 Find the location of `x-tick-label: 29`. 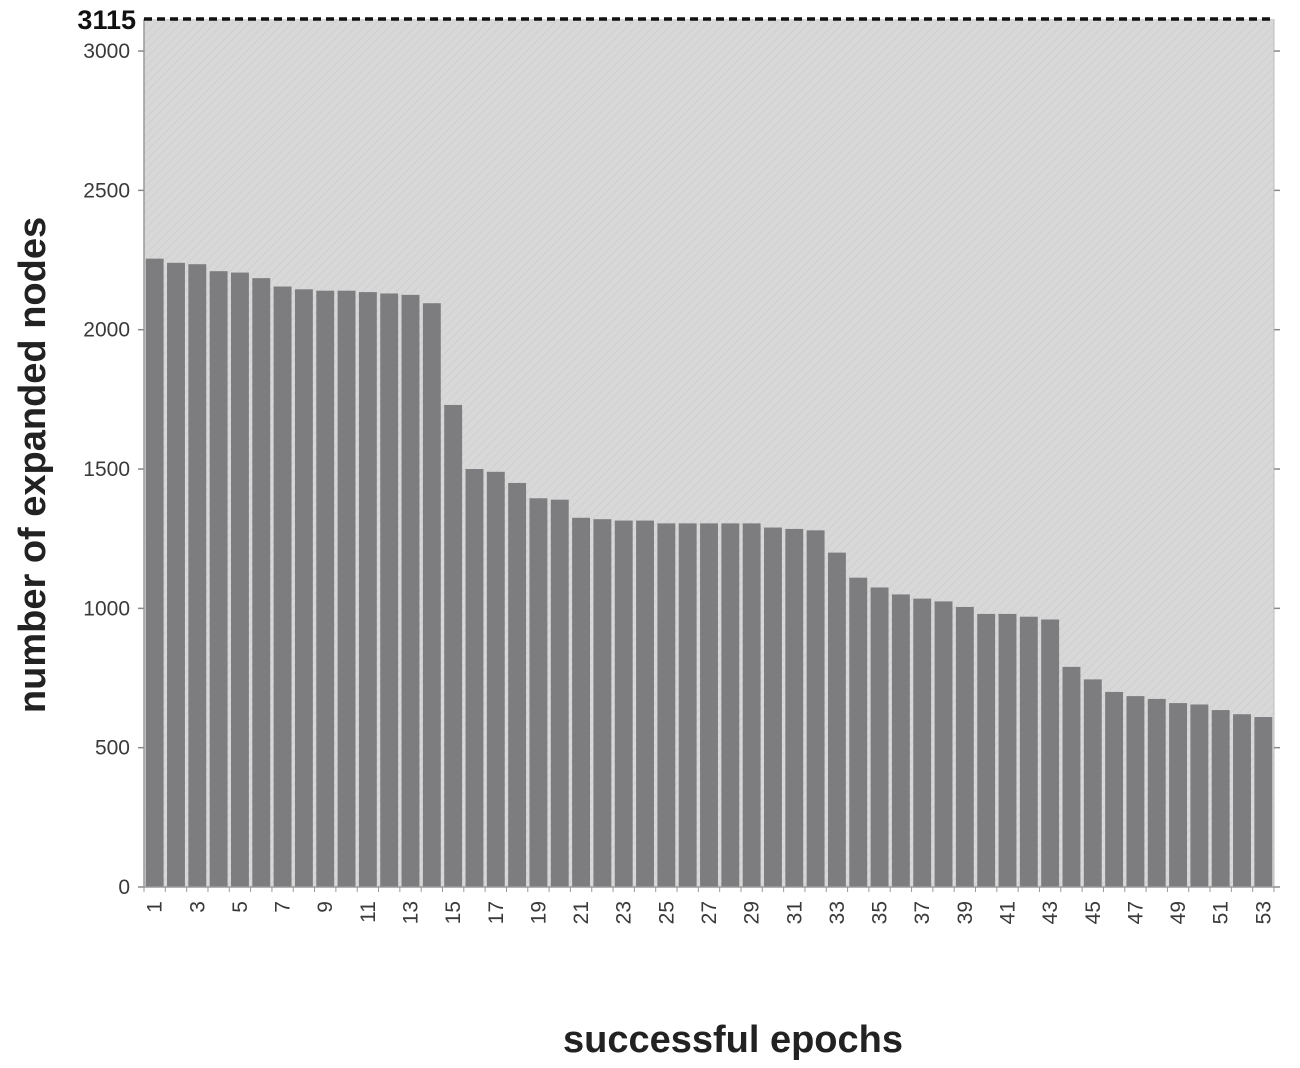

x-tick-label: 29 is located at coordinates (752, 912).